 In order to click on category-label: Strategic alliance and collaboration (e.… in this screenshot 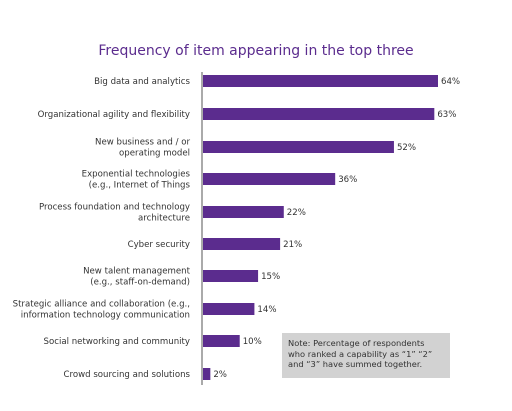, I will do `click(101, 310)`.